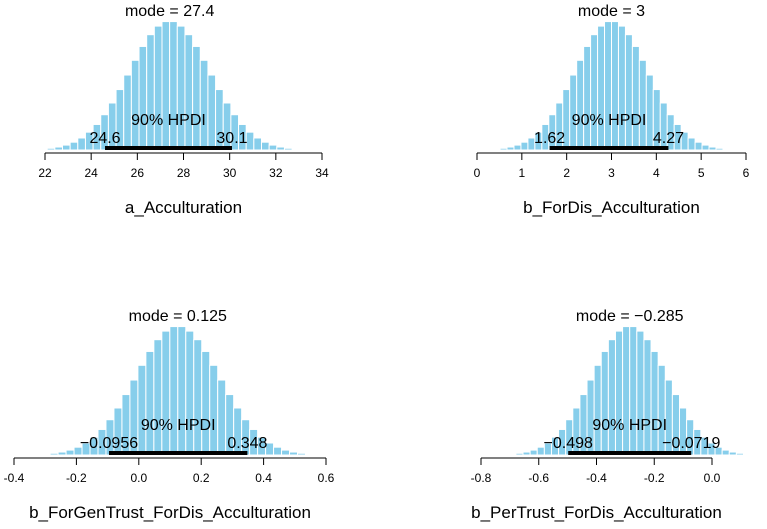 This screenshot has height=529, width=767. Describe the element at coordinates (568, 443) in the screenshot. I see `hpdi-low-label: −0.498` at that location.